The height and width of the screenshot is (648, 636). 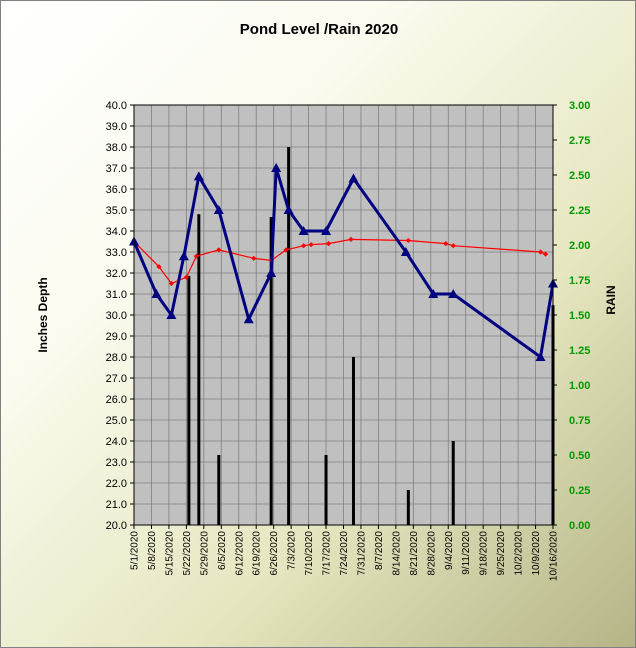 I want to click on left-tick-label: 28.0, so click(x=116, y=358).